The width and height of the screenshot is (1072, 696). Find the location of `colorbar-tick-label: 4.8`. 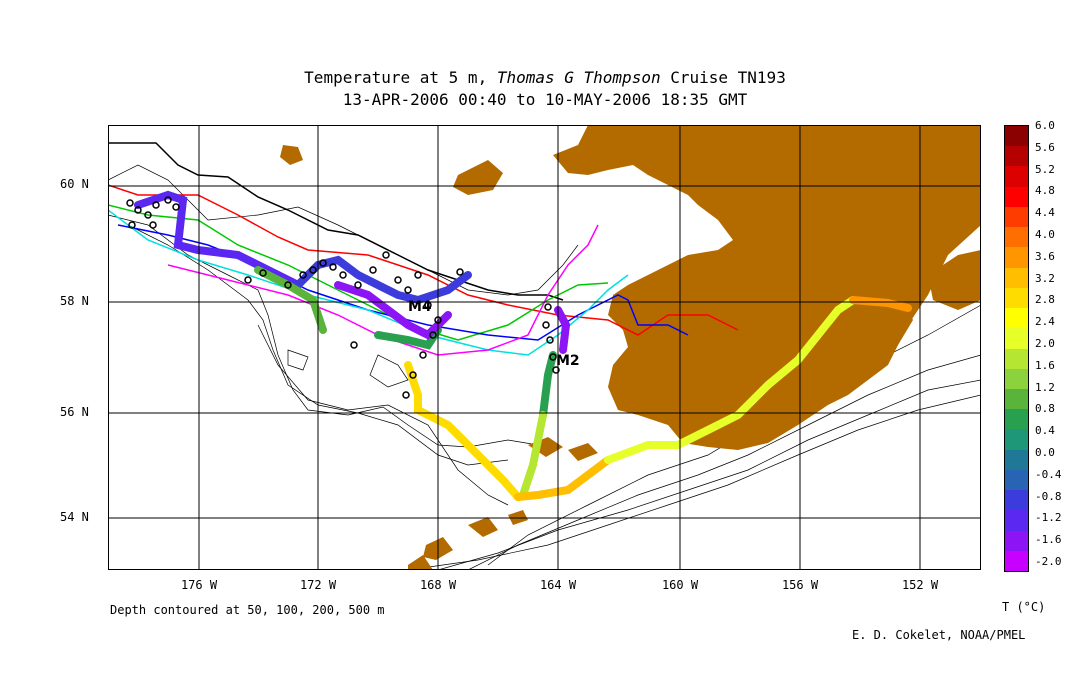

colorbar-tick-label: 4.8 is located at coordinates (1045, 191).